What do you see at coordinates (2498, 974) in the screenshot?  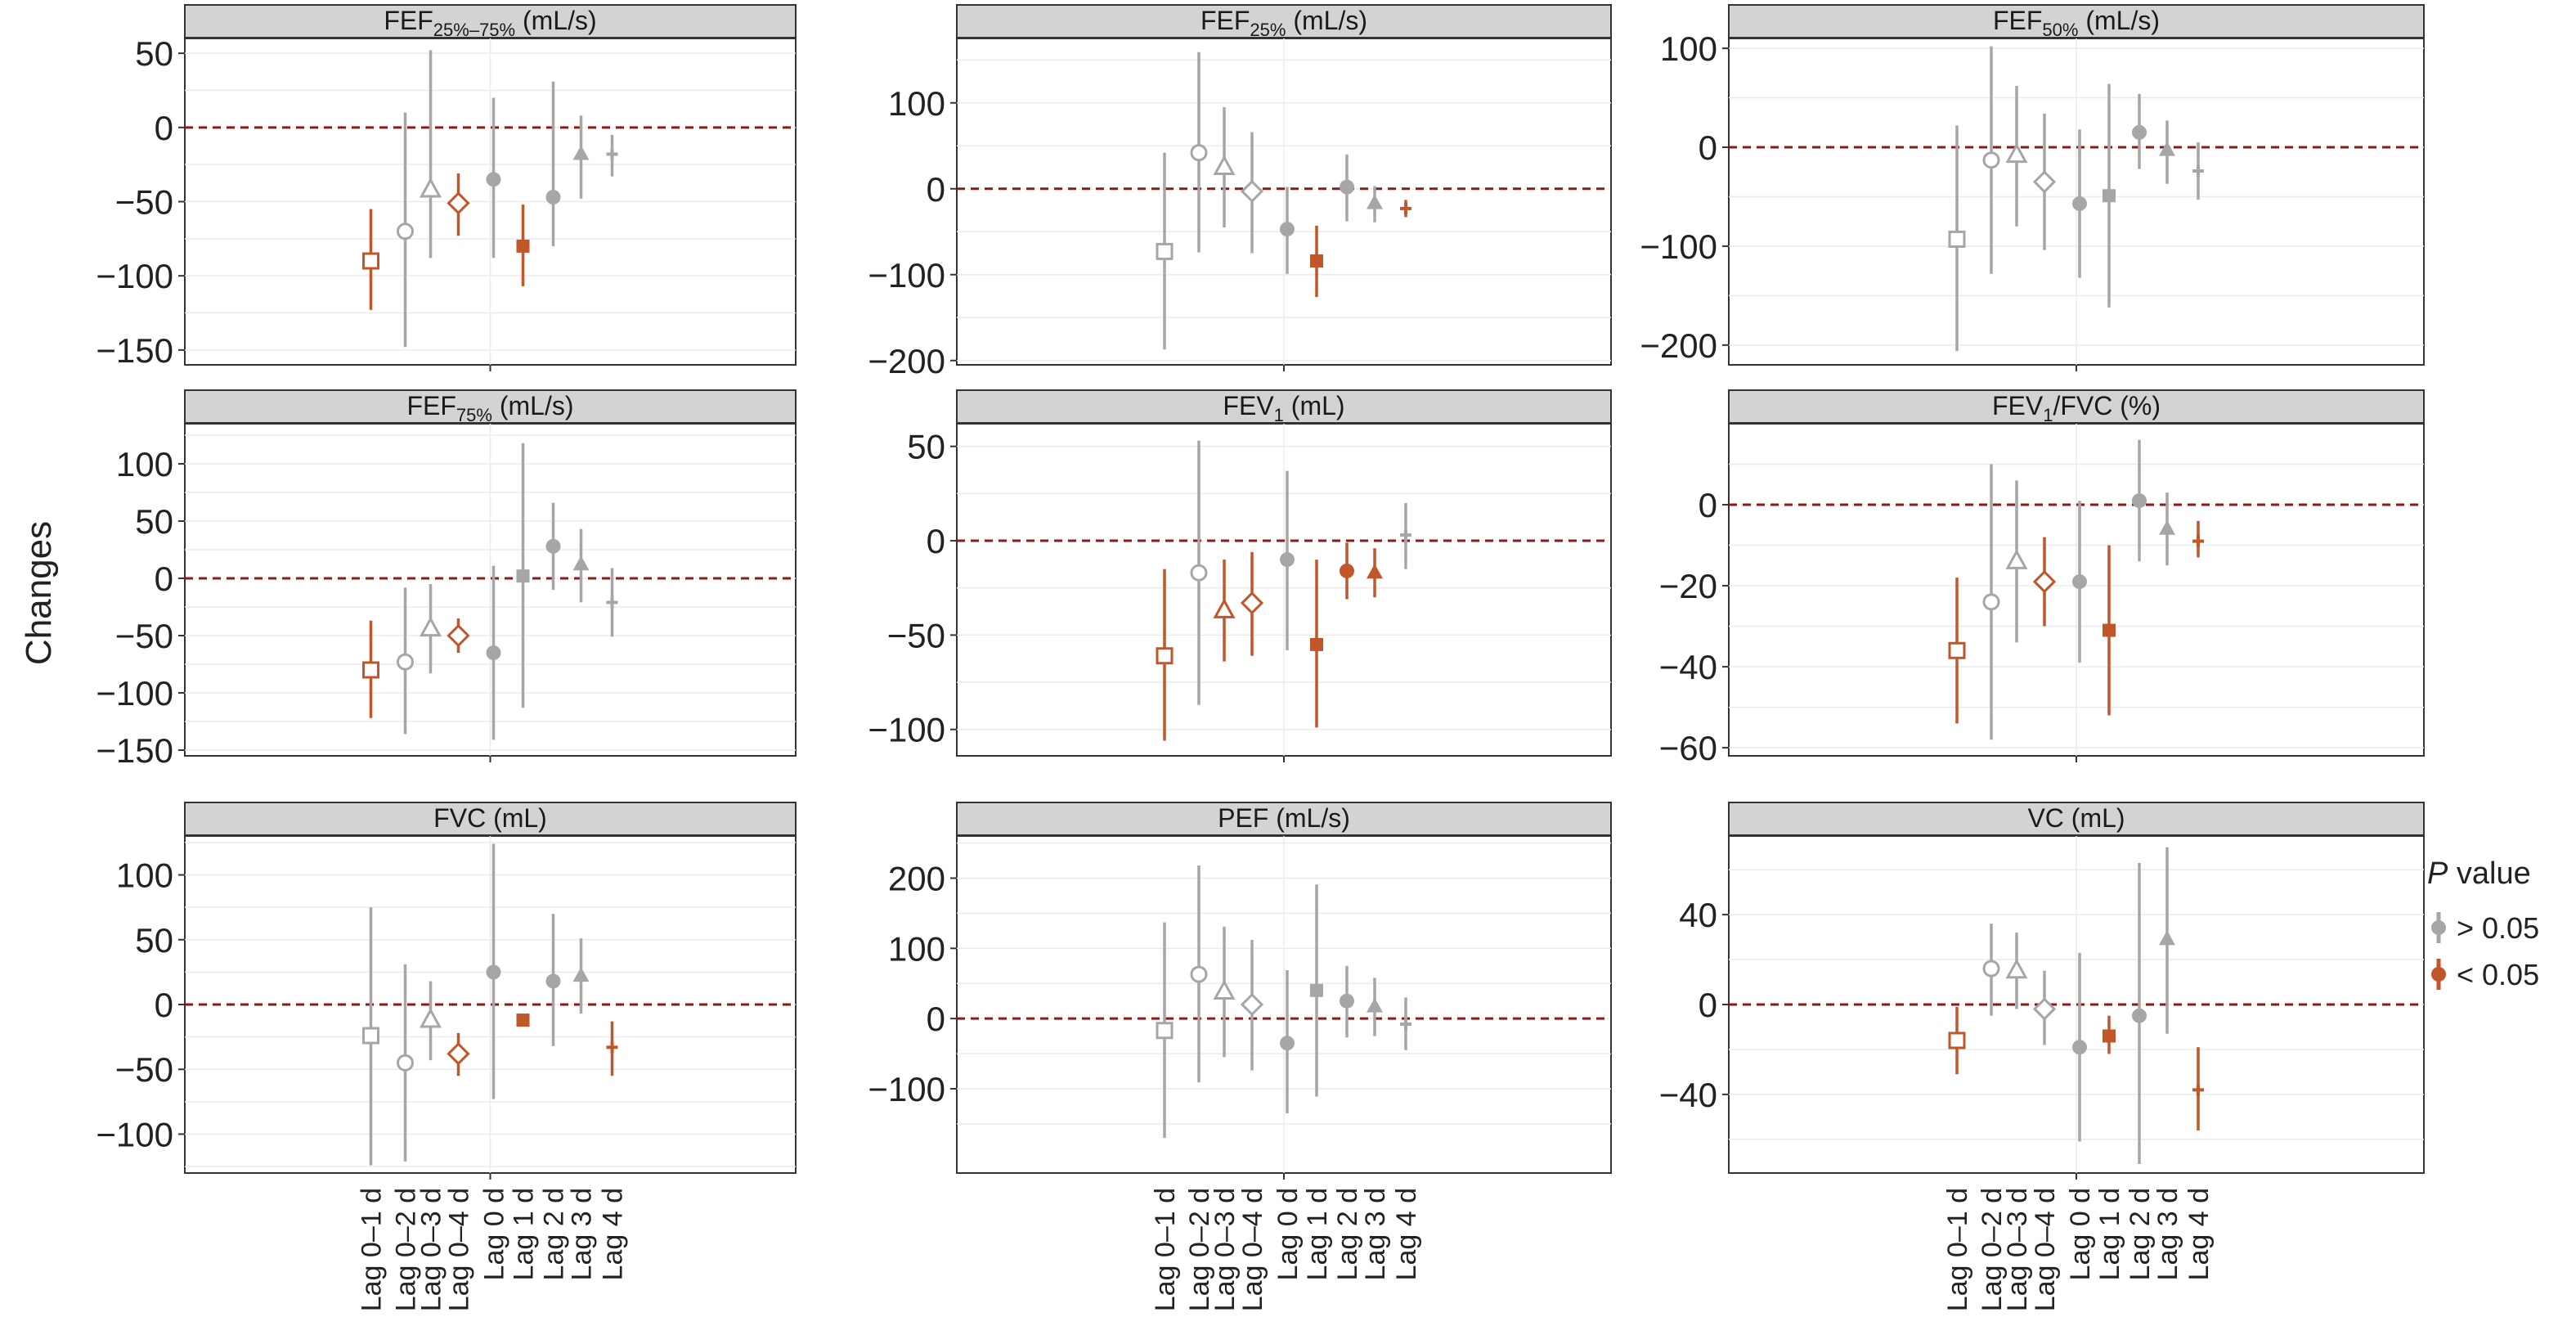 I see `legend-label-significant: < 0.05` at bounding box center [2498, 974].